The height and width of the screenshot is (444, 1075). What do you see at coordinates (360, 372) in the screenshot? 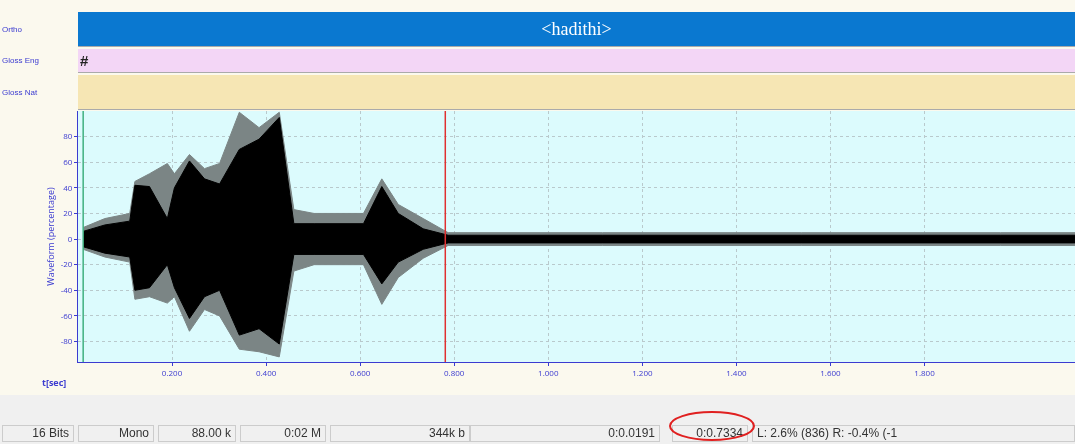
I see `x-tick-label: 0.600` at bounding box center [360, 372].